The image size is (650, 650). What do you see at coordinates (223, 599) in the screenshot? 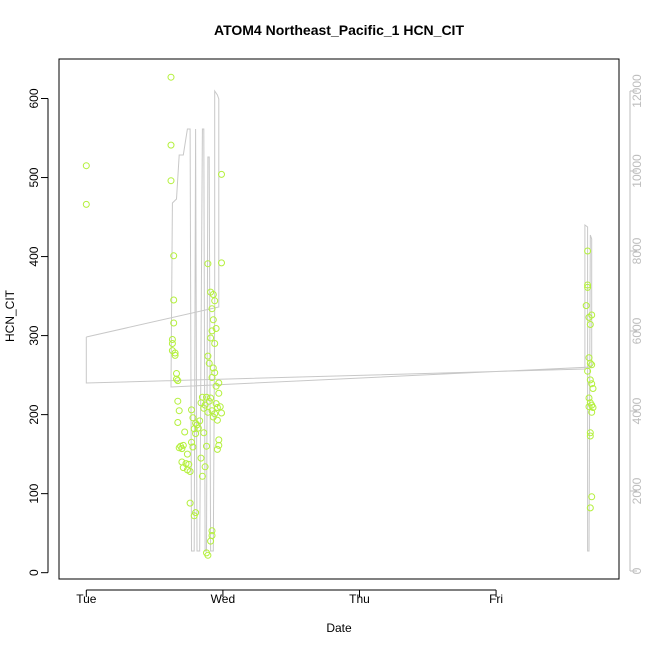
I see `x-tick-label: Wed` at bounding box center [223, 599].